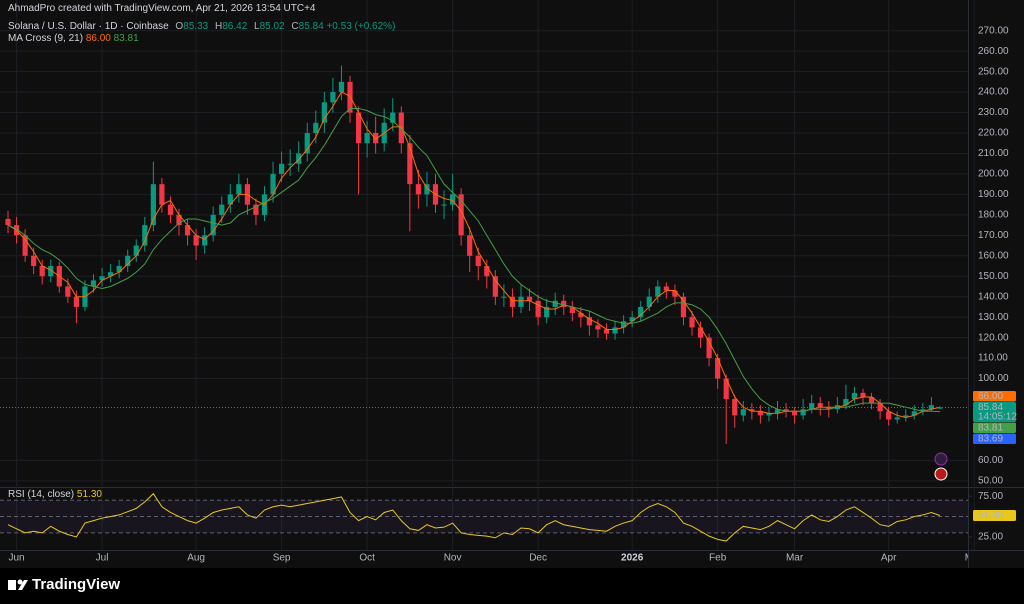 The width and height of the screenshot is (1024, 604). I want to click on y-tick-label: 190.00, so click(993, 194).